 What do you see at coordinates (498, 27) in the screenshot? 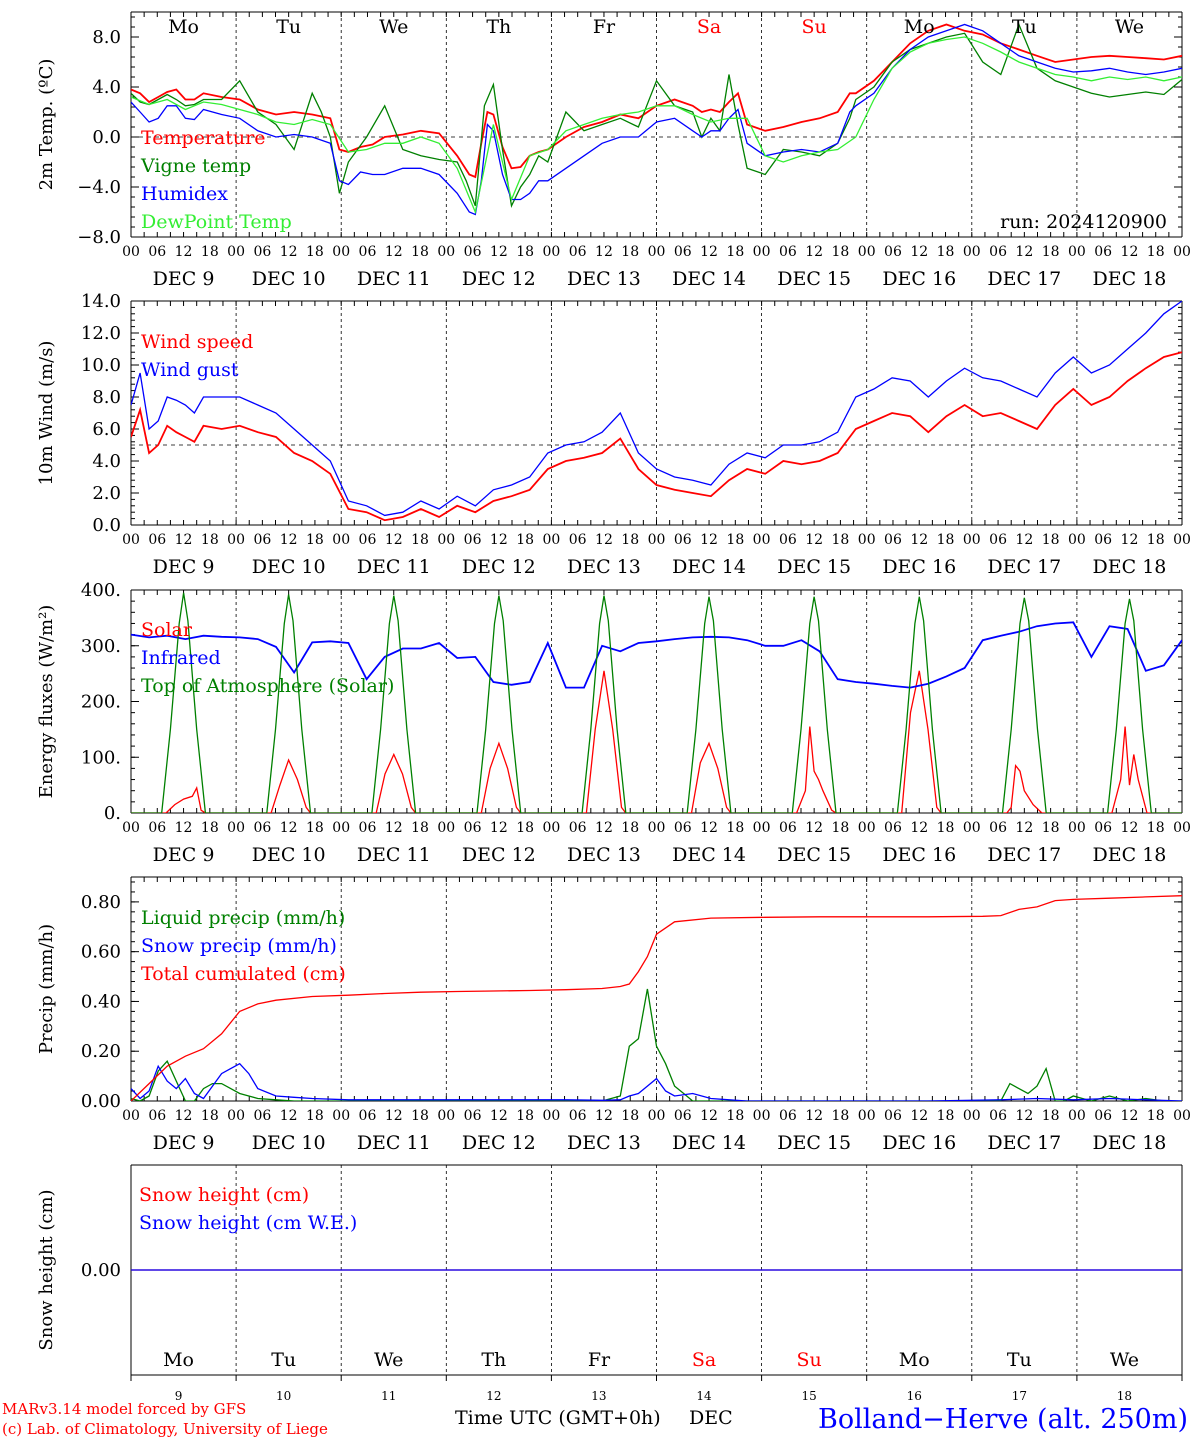
I see `weekday-label: Th` at bounding box center [498, 27].